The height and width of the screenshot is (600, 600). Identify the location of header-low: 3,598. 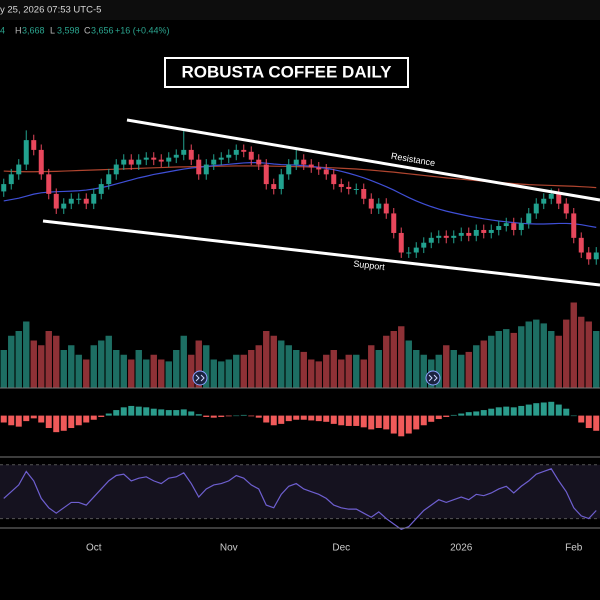
(68, 30).